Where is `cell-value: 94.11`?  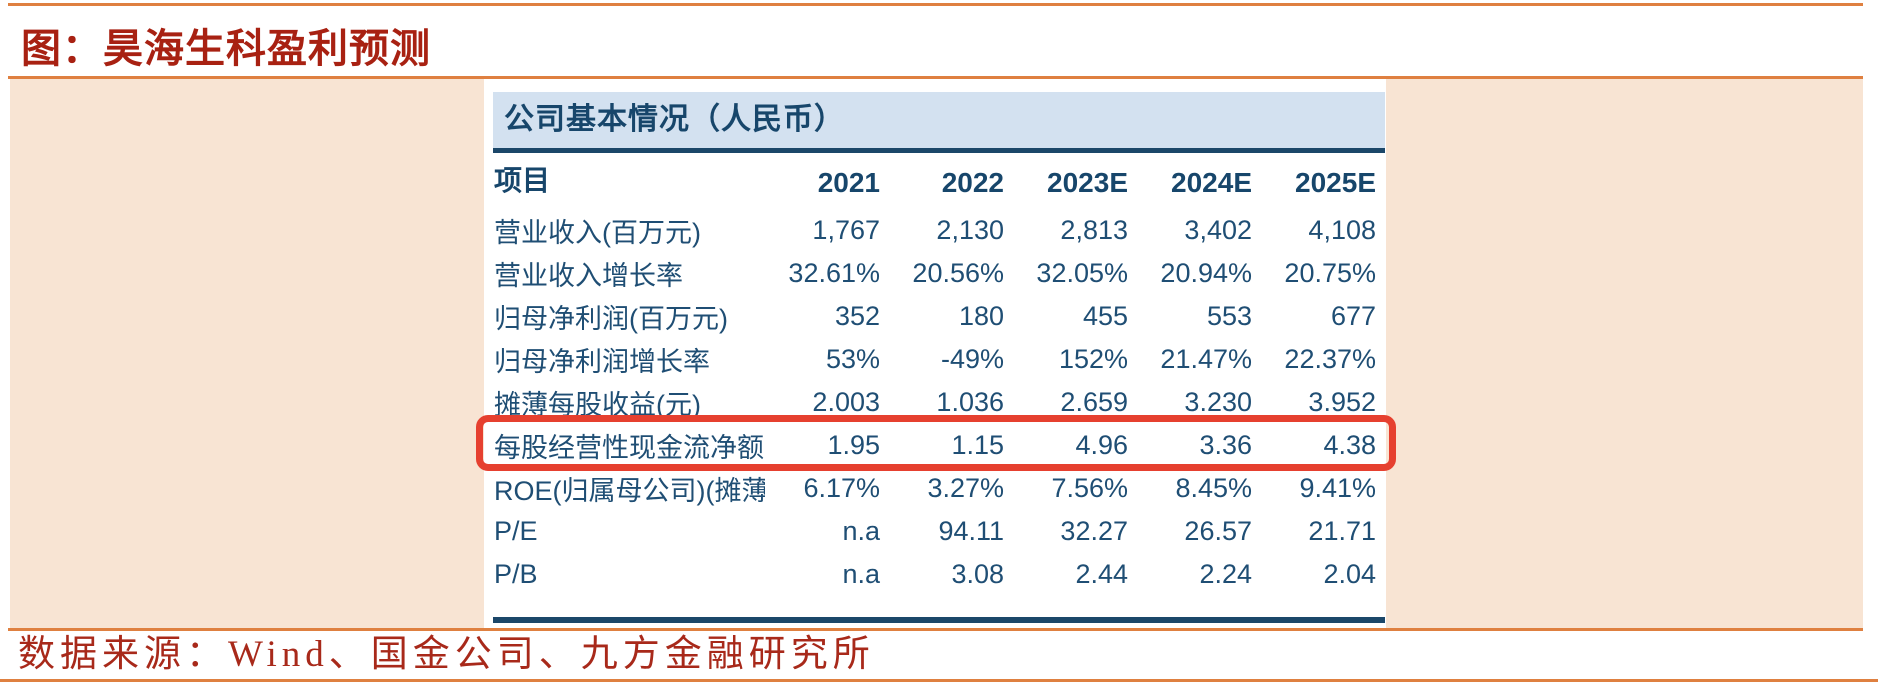 cell-value: 94.11 is located at coordinates (971, 531).